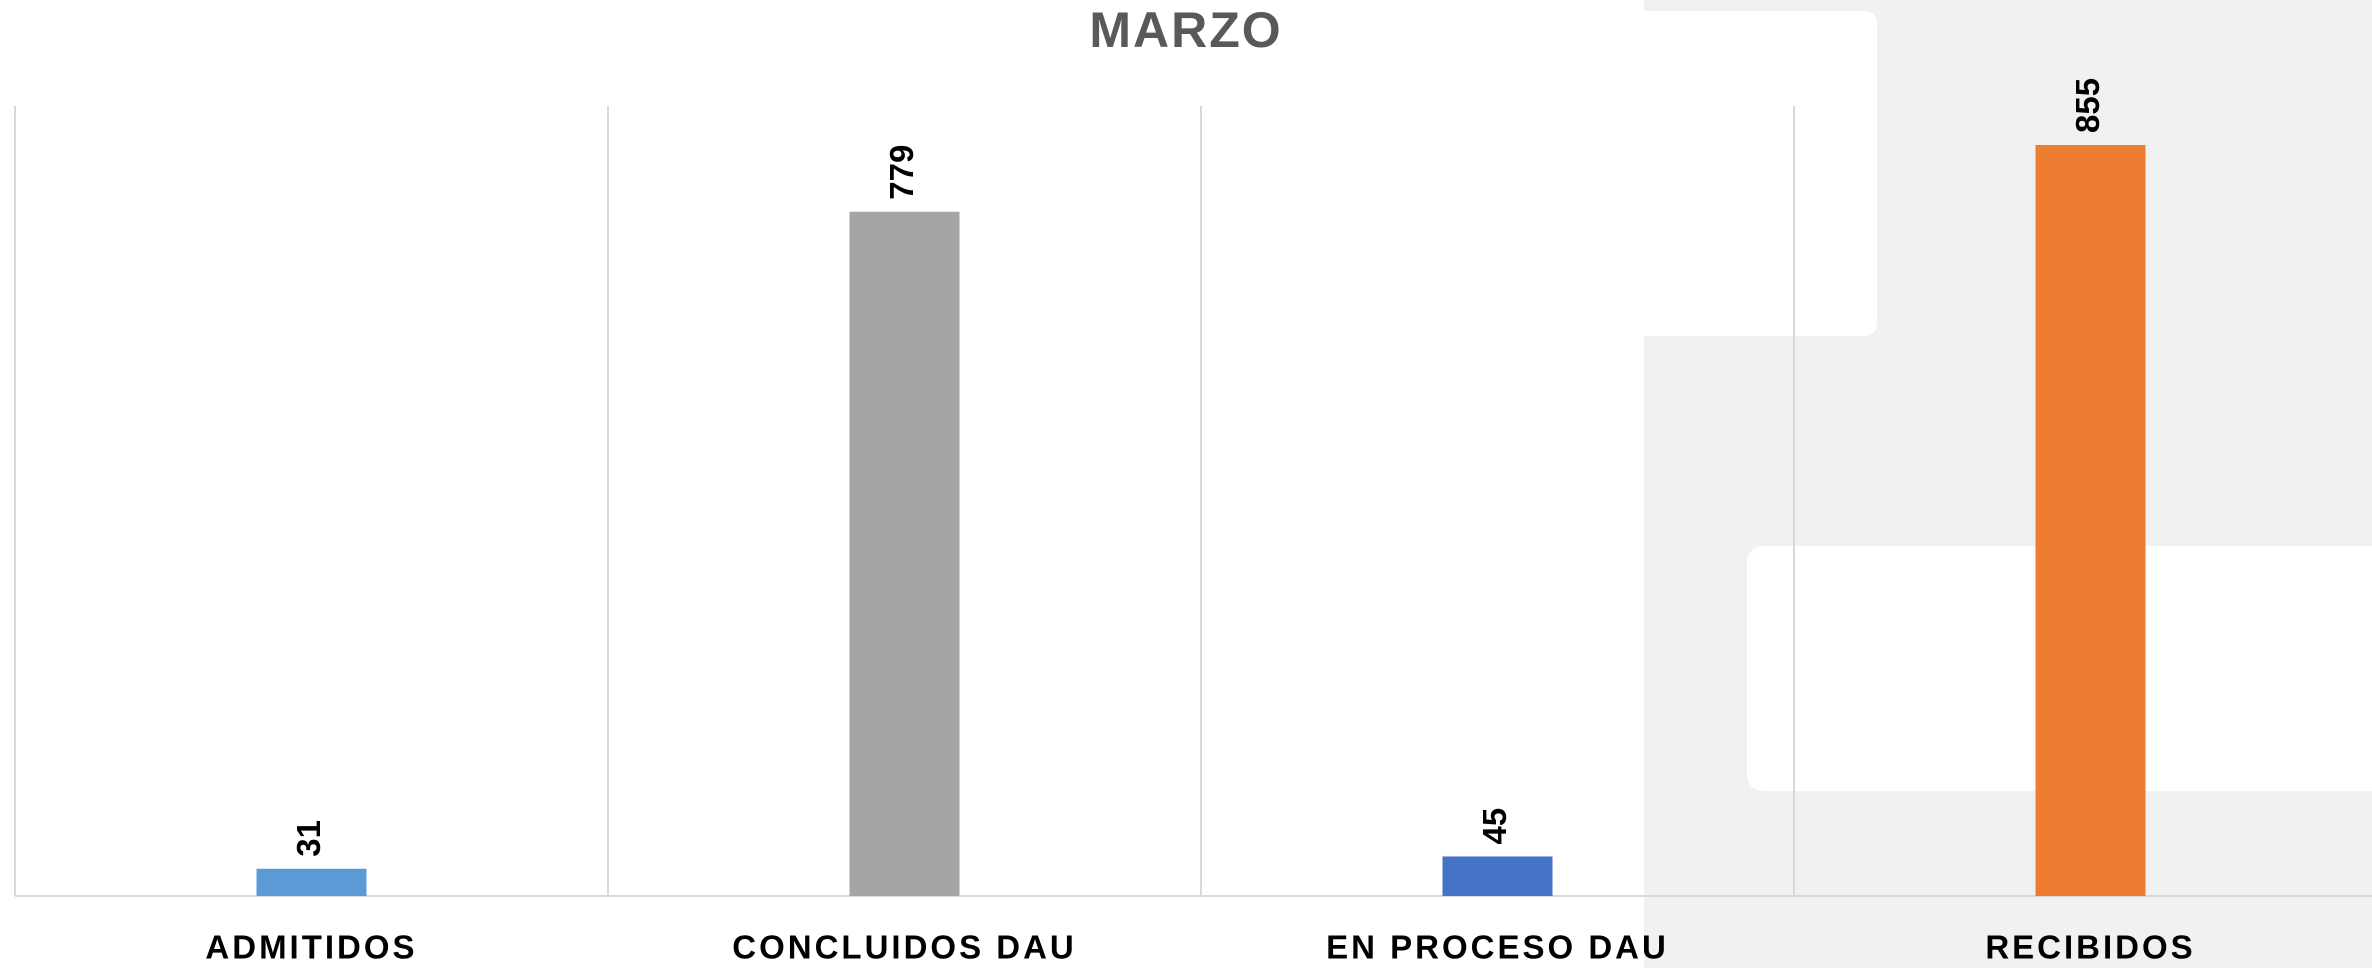  What do you see at coordinates (2087, 105) in the screenshot?
I see `data-label: 855` at bounding box center [2087, 105].